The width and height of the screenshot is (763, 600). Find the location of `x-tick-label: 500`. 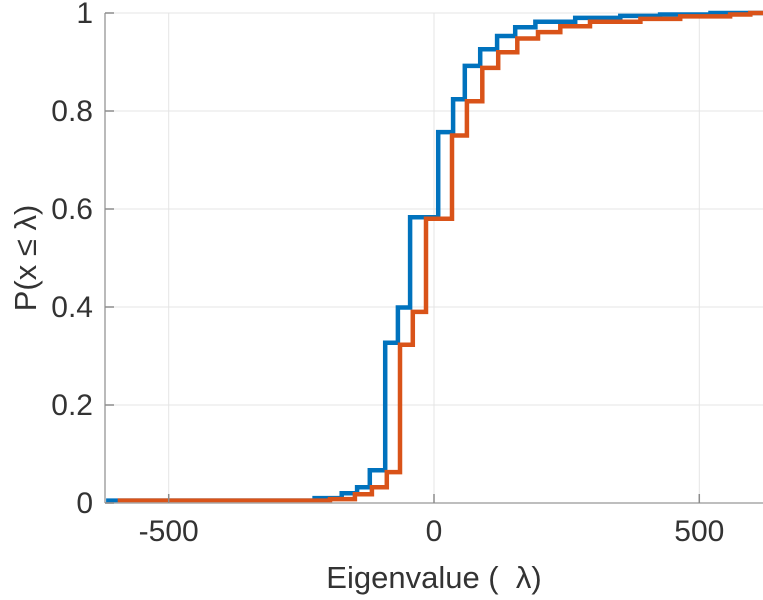

x-tick-label: 500 is located at coordinates (699, 531).